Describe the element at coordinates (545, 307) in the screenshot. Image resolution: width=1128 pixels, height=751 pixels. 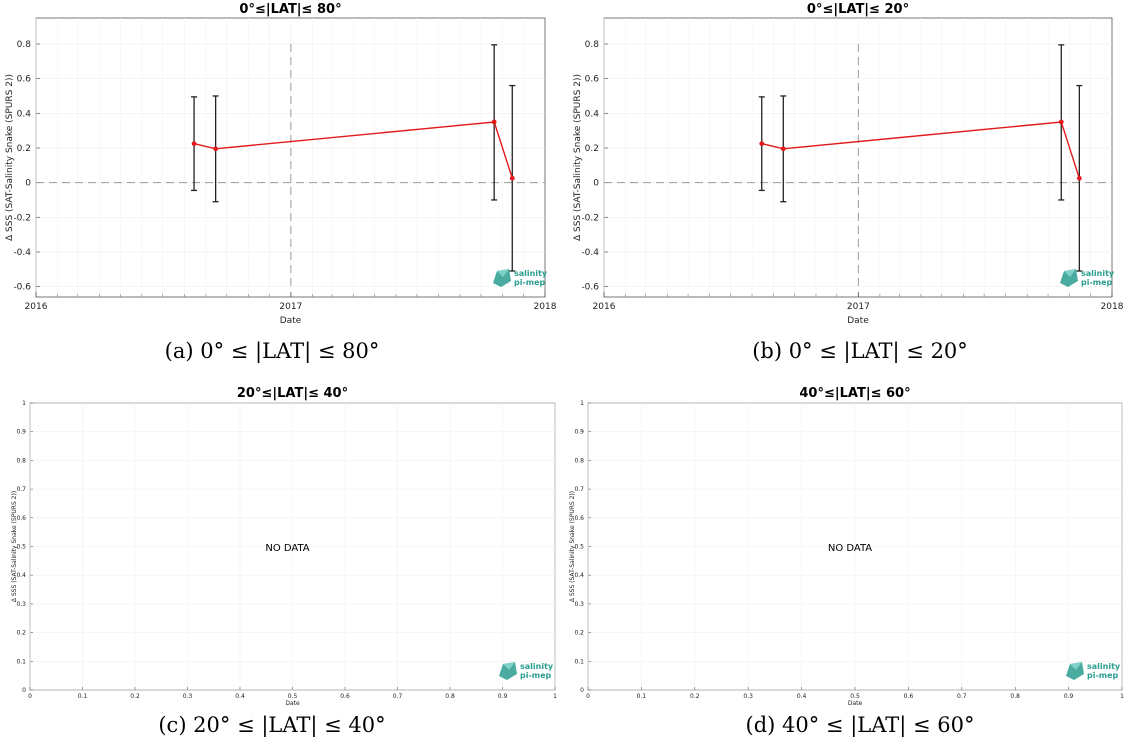
I see `x-tick-label: 2018` at that location.